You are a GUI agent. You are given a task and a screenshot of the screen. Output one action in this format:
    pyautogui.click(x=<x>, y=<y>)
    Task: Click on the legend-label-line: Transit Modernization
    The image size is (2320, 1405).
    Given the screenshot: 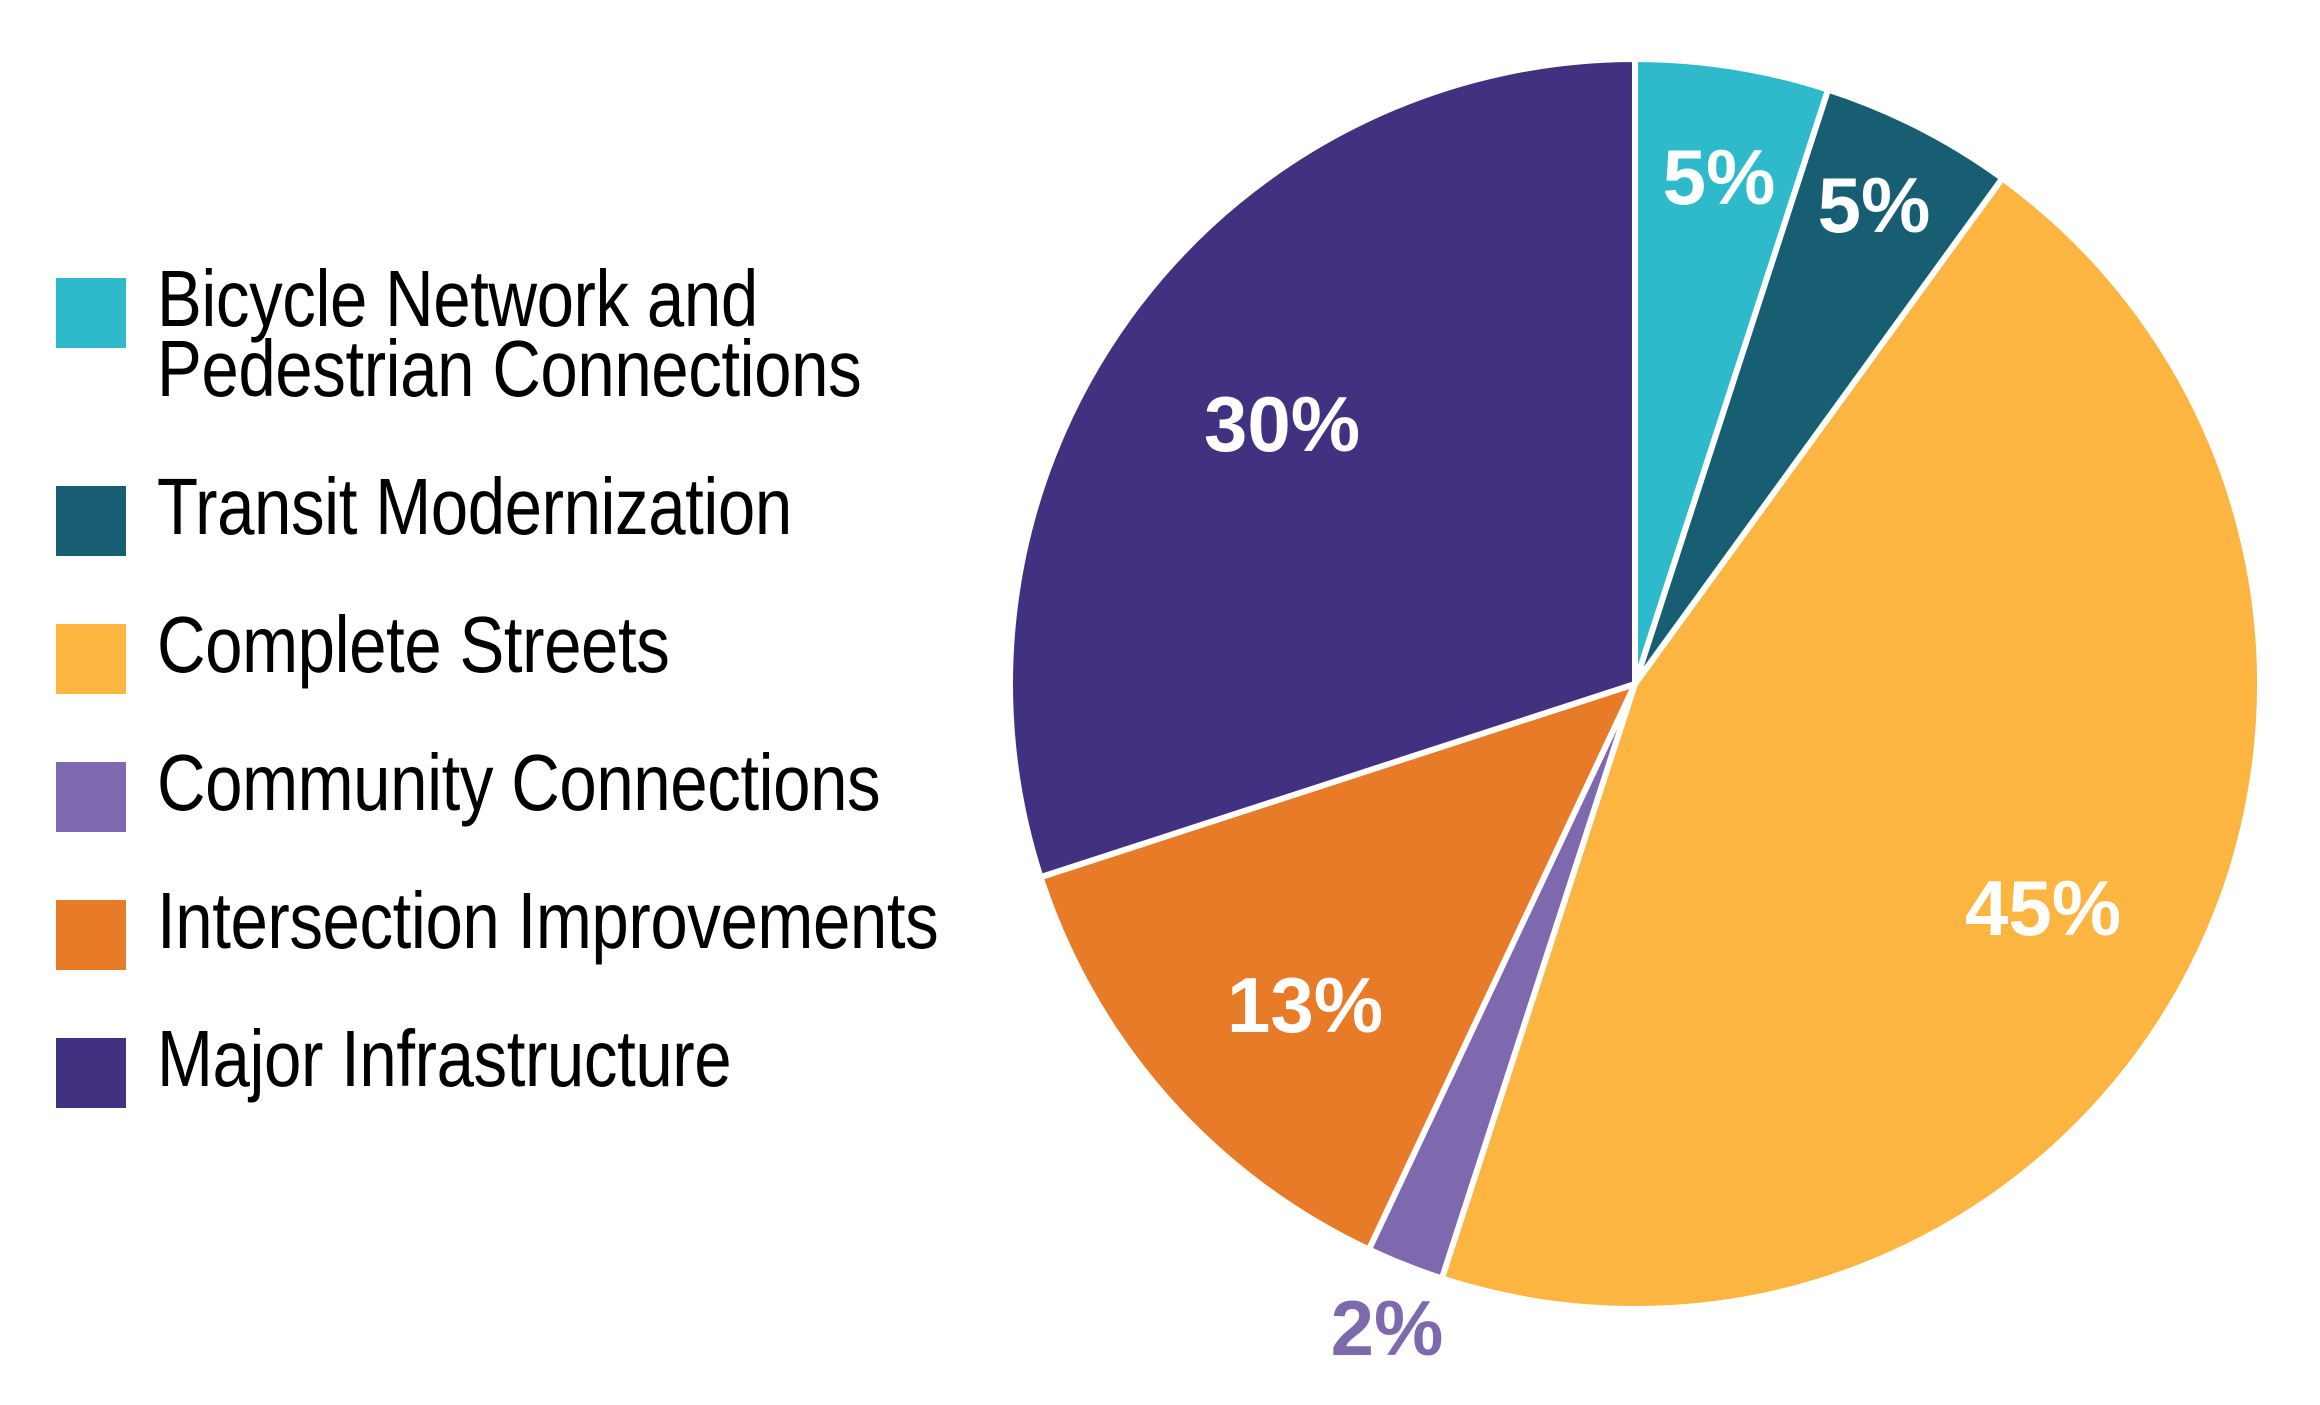 What is the action you would take?
    pyautogui.click(x=474, y=506)
    